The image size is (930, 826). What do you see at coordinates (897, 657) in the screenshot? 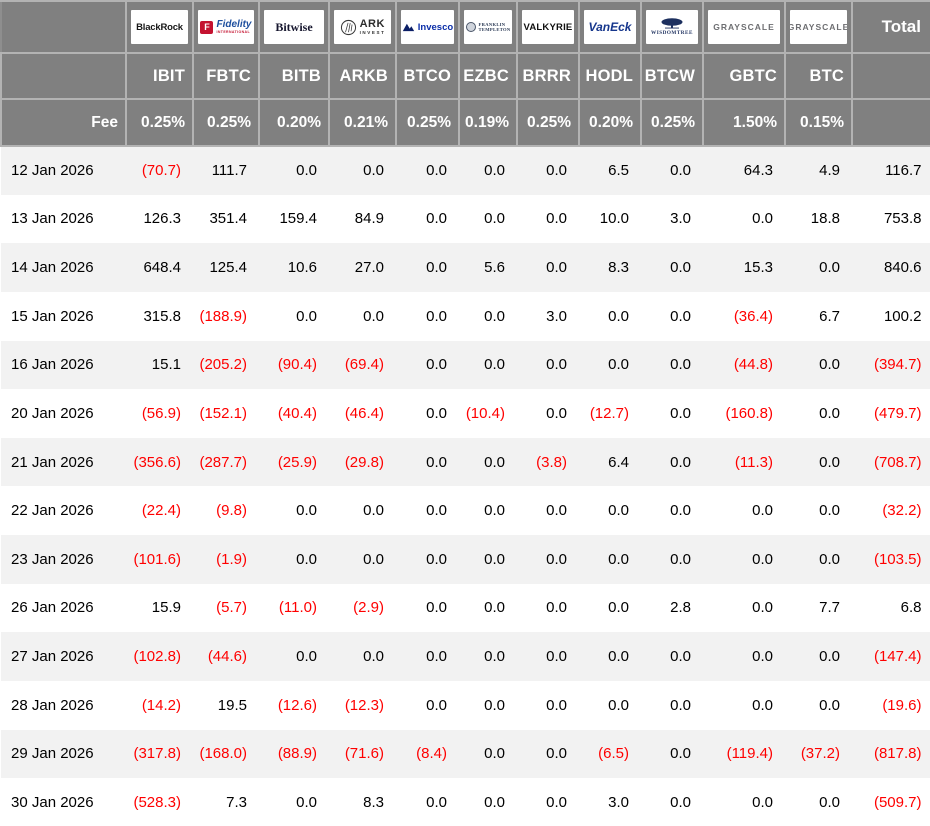
I see `total-cell: (147.4)` at bounding box center [897, 657].